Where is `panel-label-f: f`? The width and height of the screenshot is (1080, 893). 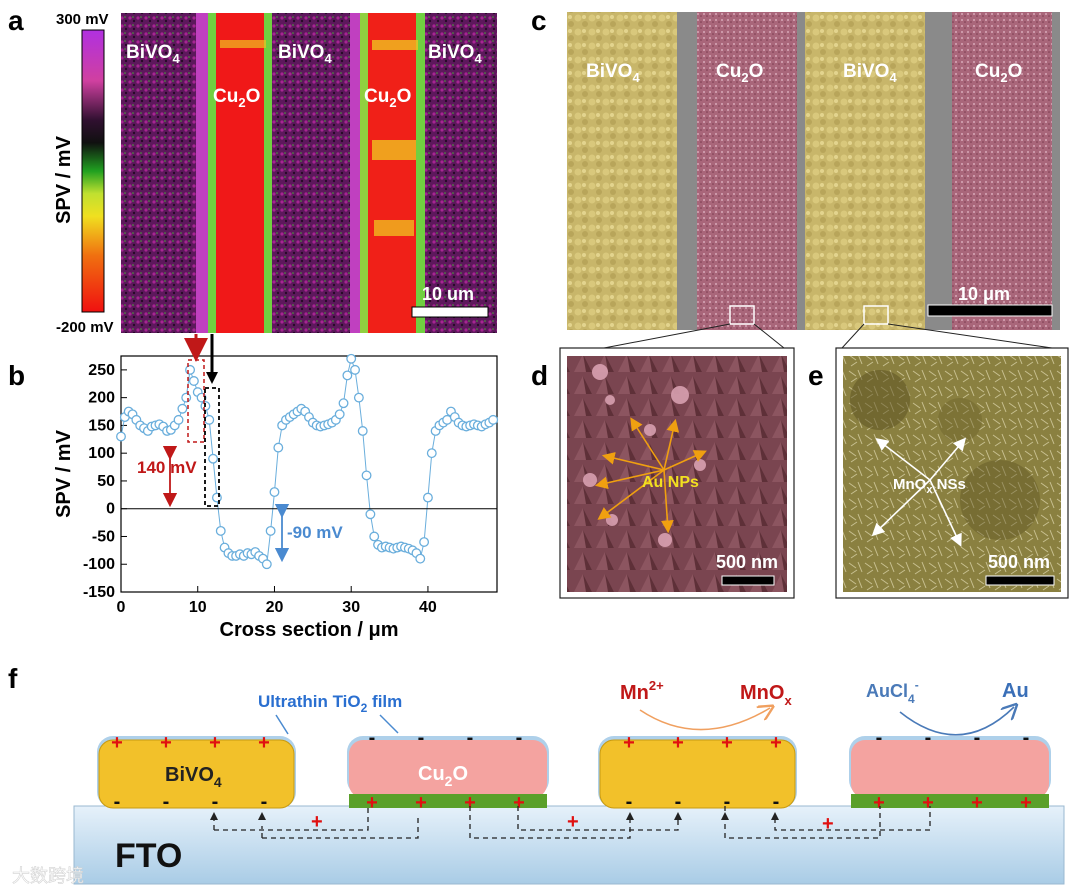 panel-label-f: f is located at coordinates (13, 678).